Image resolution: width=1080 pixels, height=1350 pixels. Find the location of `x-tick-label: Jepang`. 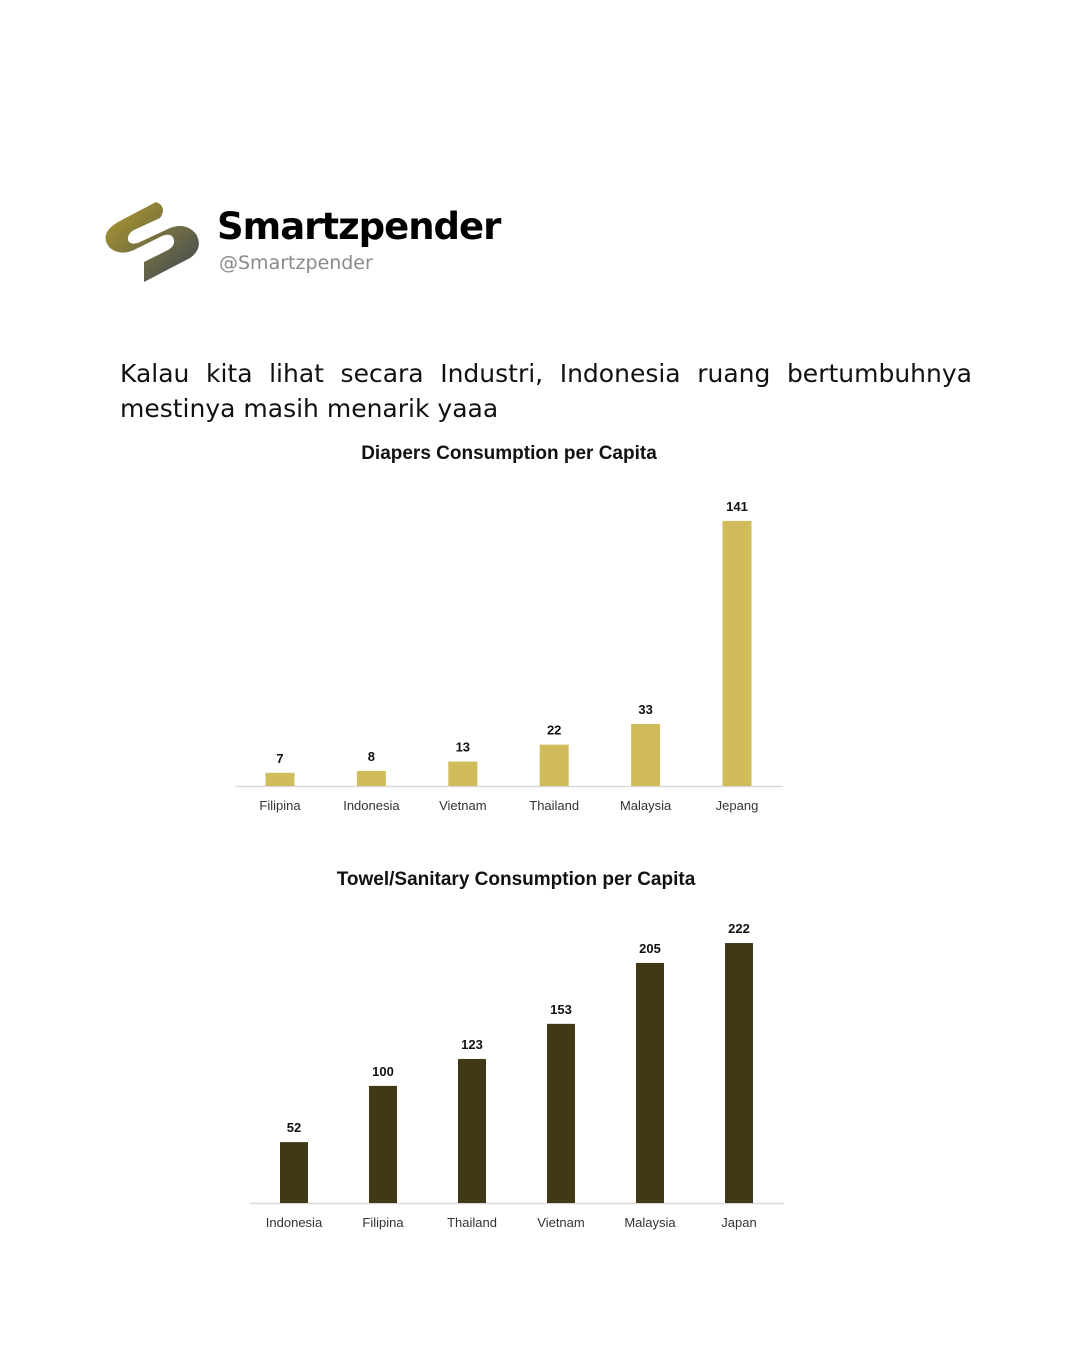

x-tick-label: Jepang is located at coordinates (737, 805).